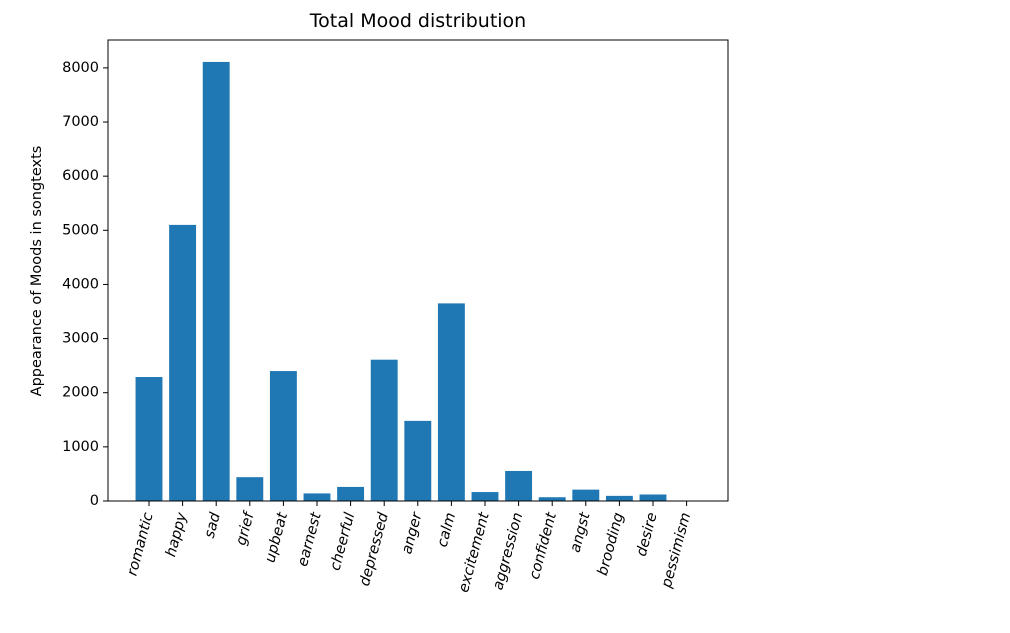  What do you see at coordinates (374, 549) in the screenshot?
I see `x-tick-label-depressed: depressed` at bounding box center [374, 549].